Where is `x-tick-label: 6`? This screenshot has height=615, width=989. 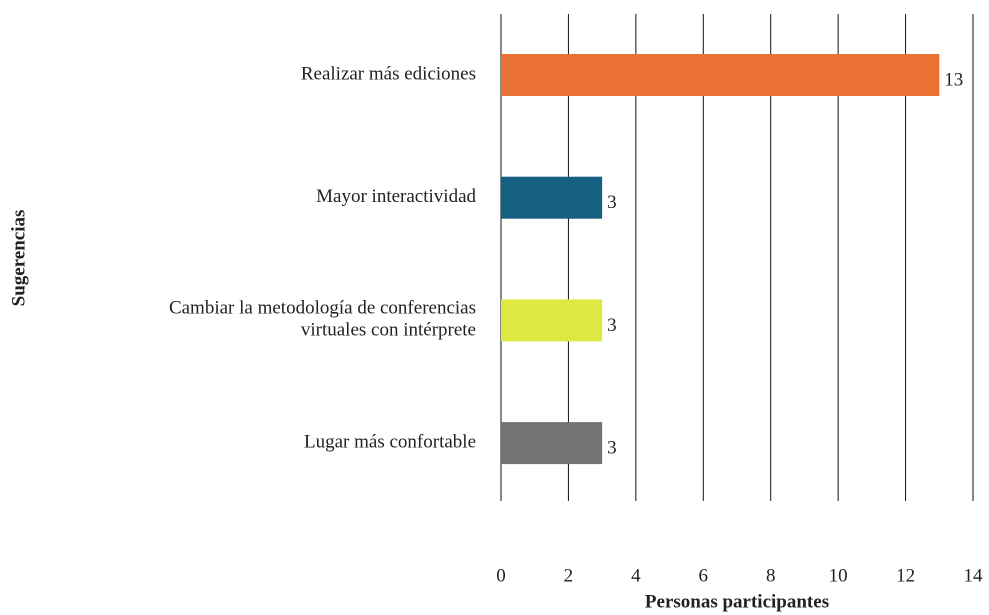 x-tick-label: 6 is located at coordinates (704, 575).